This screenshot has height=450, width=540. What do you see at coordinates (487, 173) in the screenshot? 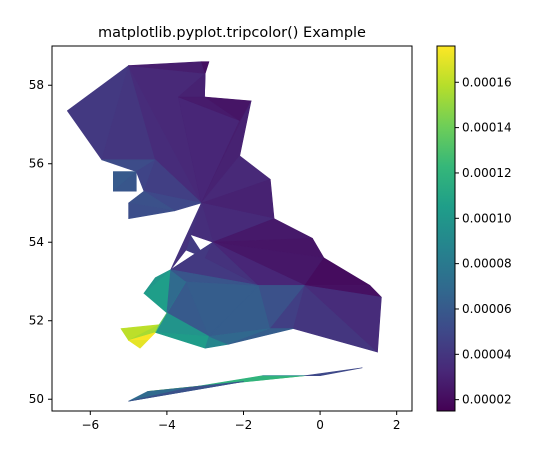
I see `colorbar-tick-label: 0.00012` at bounding box center [487, 173].